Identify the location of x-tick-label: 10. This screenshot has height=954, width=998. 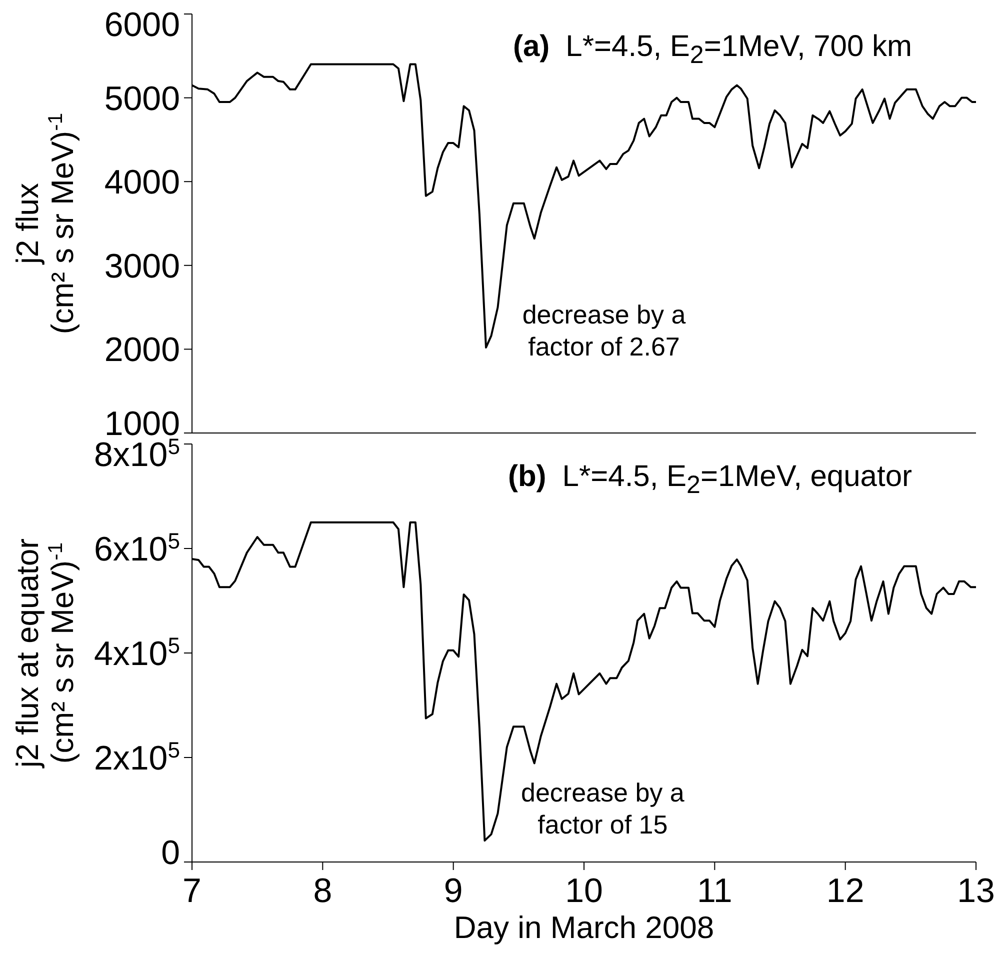
(584, 891).